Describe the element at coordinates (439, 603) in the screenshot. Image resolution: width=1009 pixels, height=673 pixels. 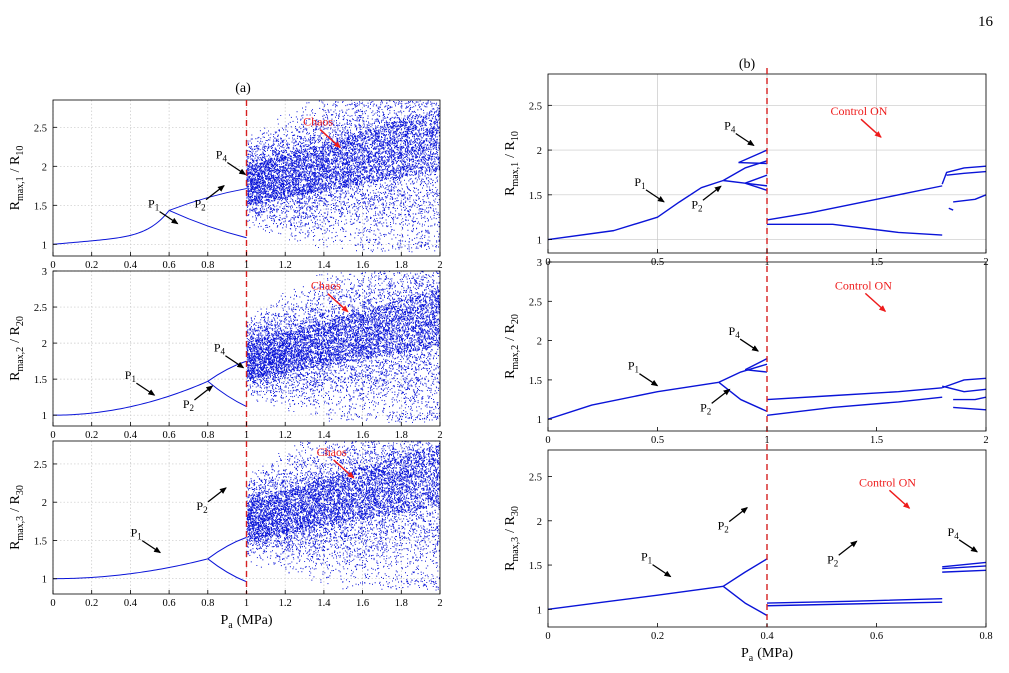
I see `x-tick-label: 2` at that location.